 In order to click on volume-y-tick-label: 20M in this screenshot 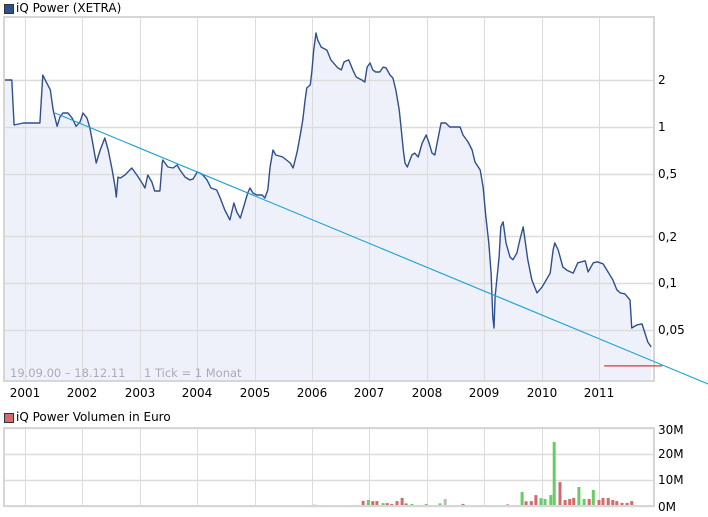, I will do `click(671, 454)`.